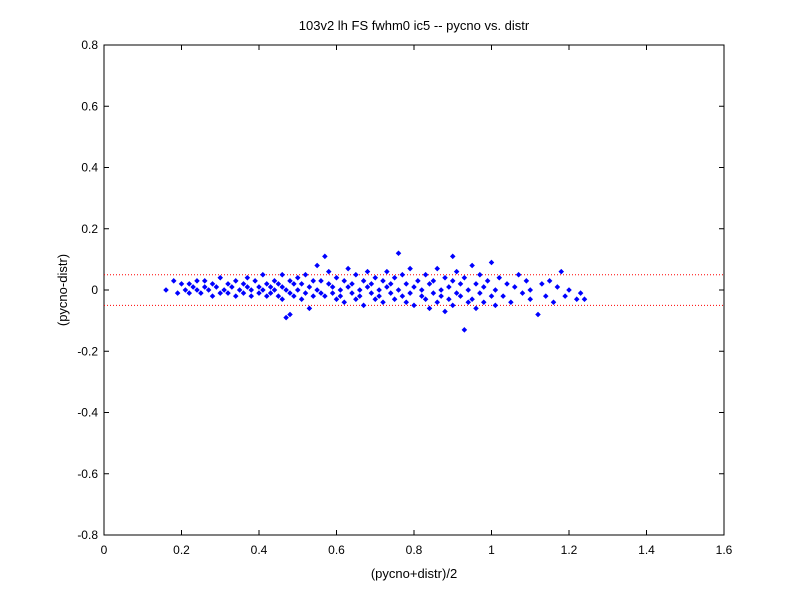 This screenshot has width=800, height=600. What do you see at coordinates (89, 106) in the screenshot?
I see `y-tick-label: 0.6` at bounding box center [89, 106].